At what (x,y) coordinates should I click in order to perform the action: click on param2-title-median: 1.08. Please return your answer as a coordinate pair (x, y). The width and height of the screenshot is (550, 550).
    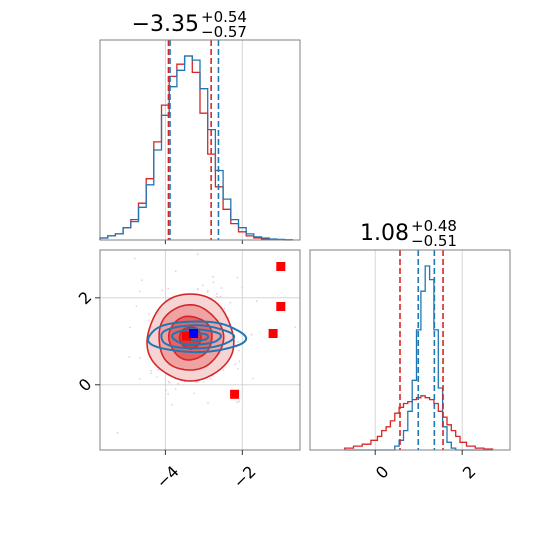
    Looking at the image, I should click on (384, 233).